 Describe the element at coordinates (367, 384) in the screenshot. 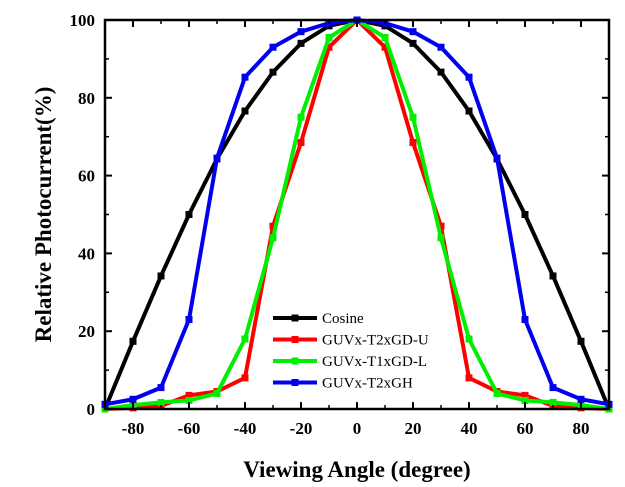

I see `legend-label: GUVx-T2xGH` at that location.